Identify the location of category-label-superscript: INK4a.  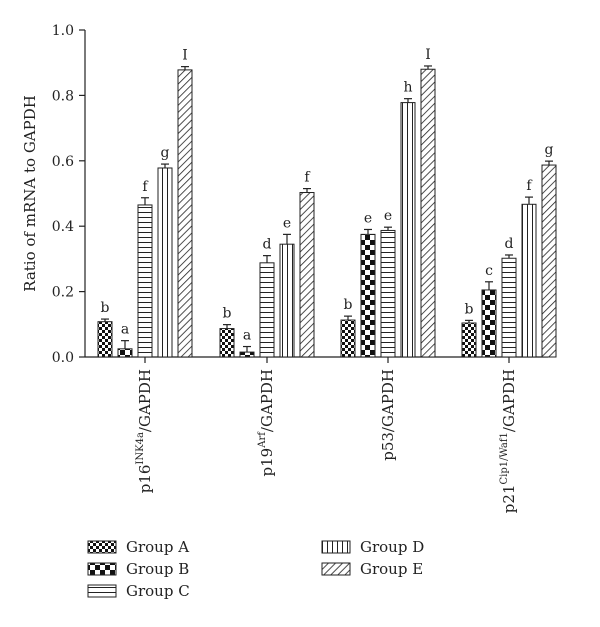
(140, 448).